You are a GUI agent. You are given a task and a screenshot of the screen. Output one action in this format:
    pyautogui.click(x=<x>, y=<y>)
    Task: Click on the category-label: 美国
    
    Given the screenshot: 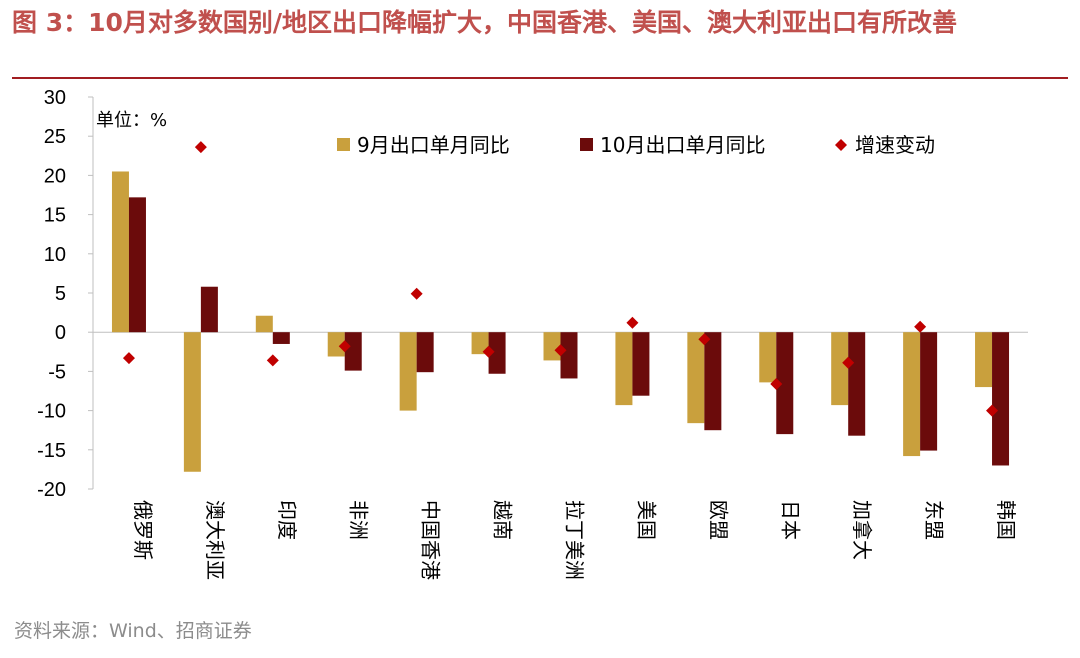 What is the action you would take?
    pyautogui.click(x=646, y=520)
    